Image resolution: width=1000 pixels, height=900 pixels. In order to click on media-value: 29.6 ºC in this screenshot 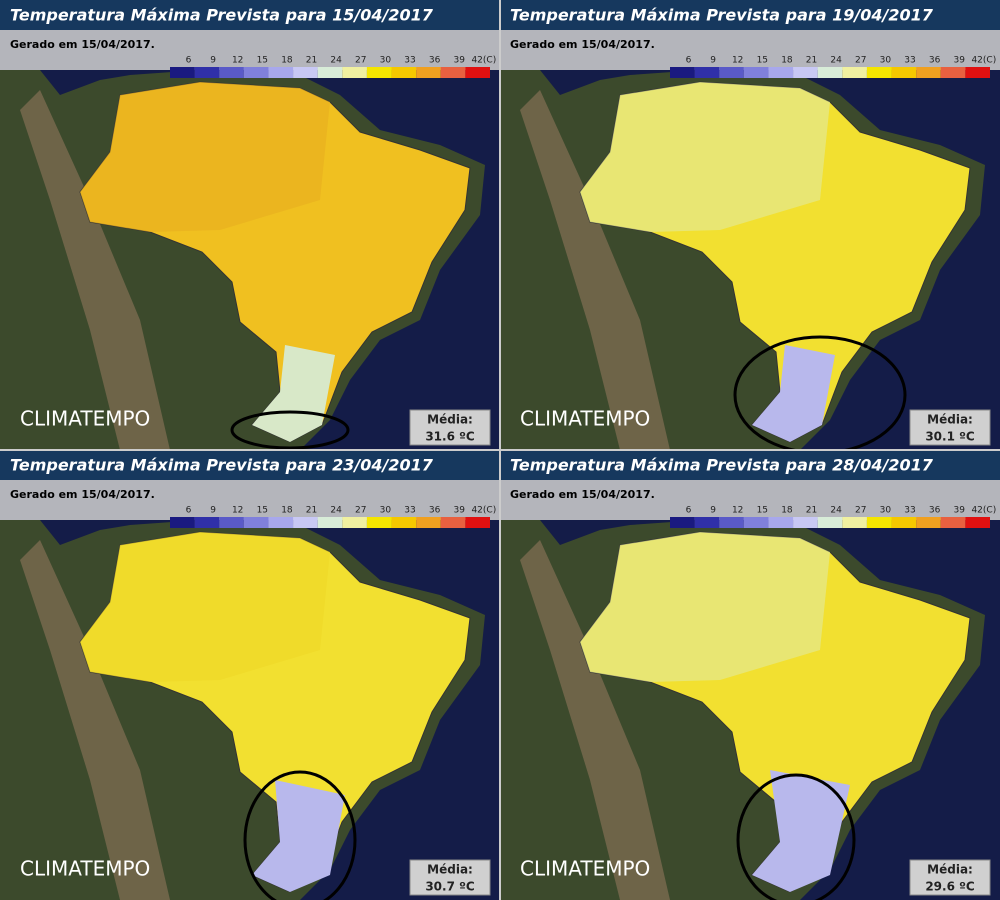, I will do `click(950, 887)`.